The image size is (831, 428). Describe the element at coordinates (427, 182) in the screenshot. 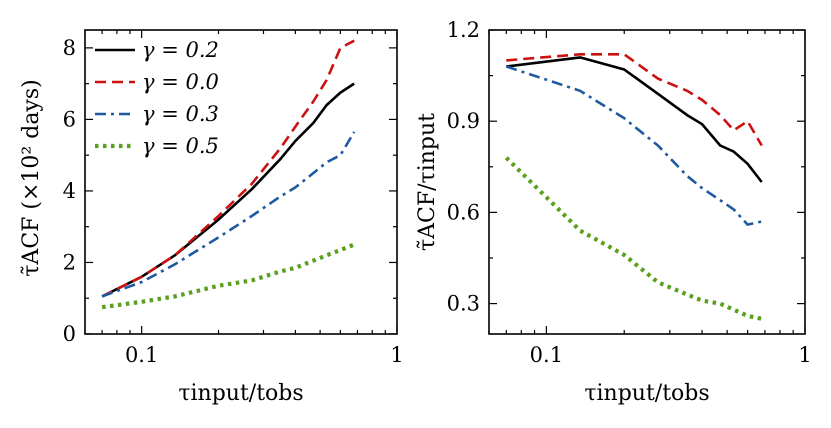

I see `y-axis-label: τ̃ACF/τinput` at that location.